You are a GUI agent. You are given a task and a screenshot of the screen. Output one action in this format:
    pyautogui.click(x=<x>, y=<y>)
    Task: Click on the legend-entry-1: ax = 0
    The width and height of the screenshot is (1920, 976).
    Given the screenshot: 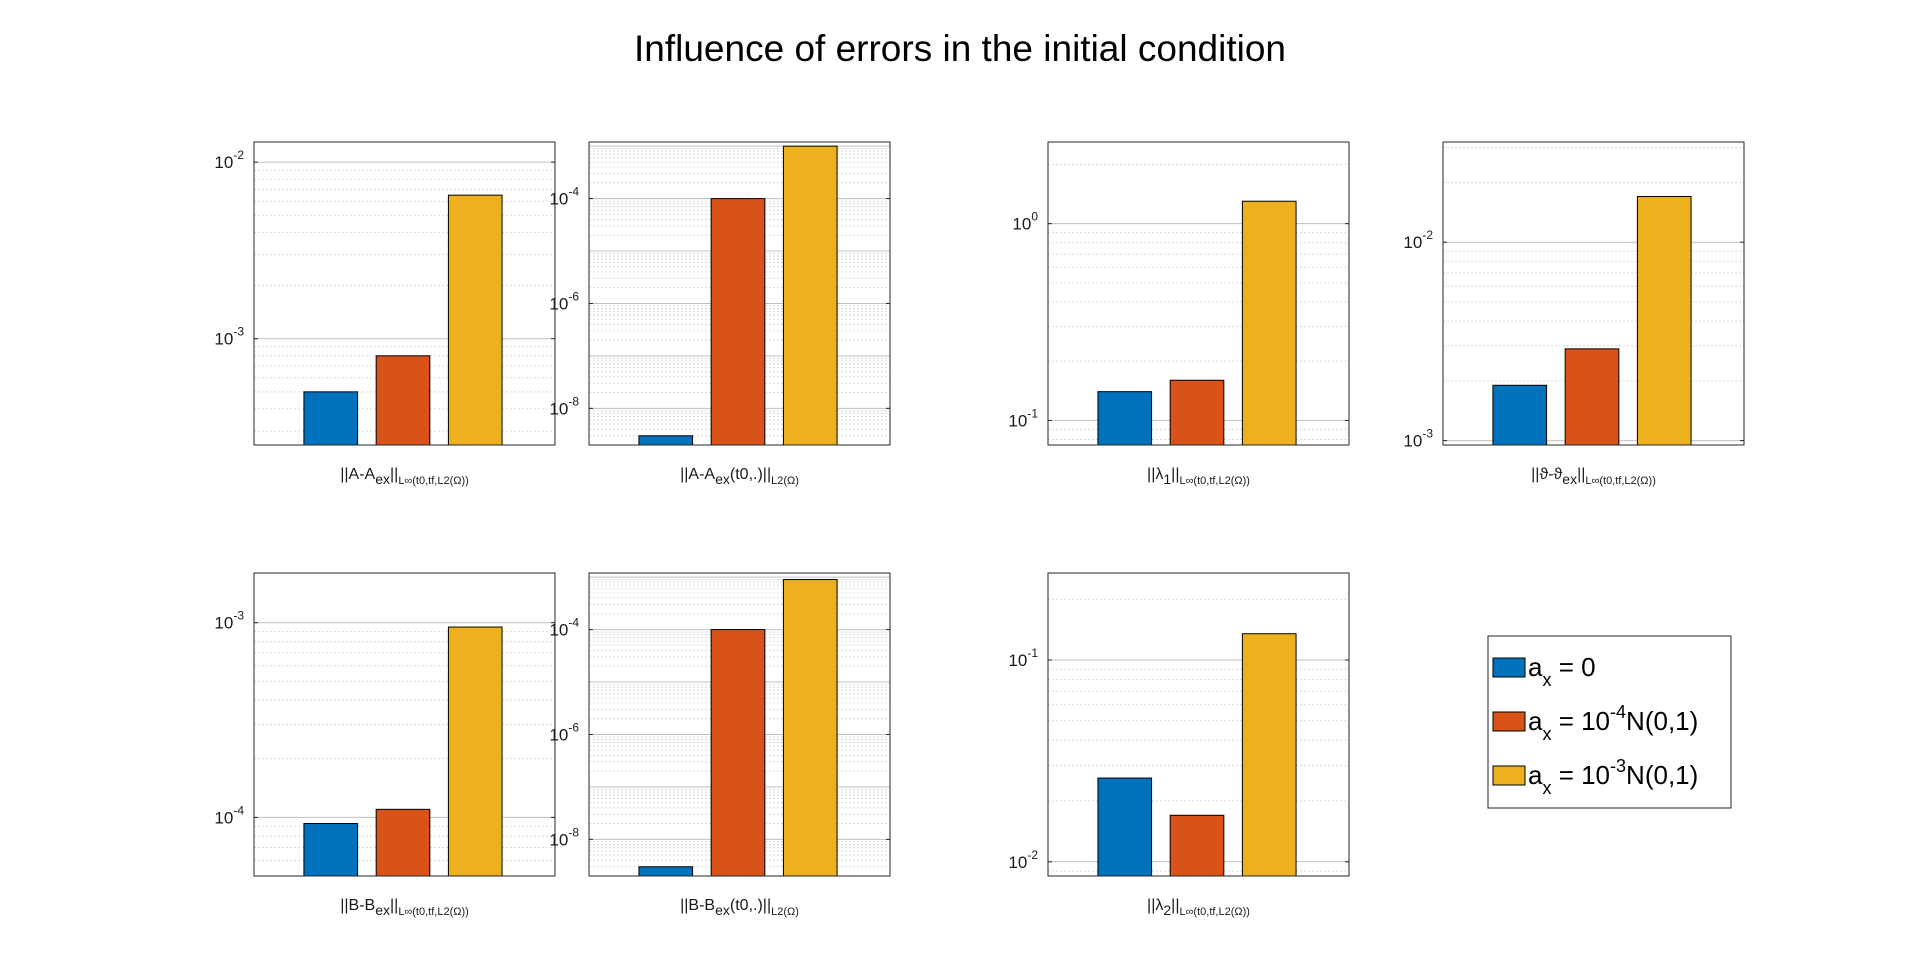 What is the action you would take?
    pyautogui.click(x=1562, y=671)
    